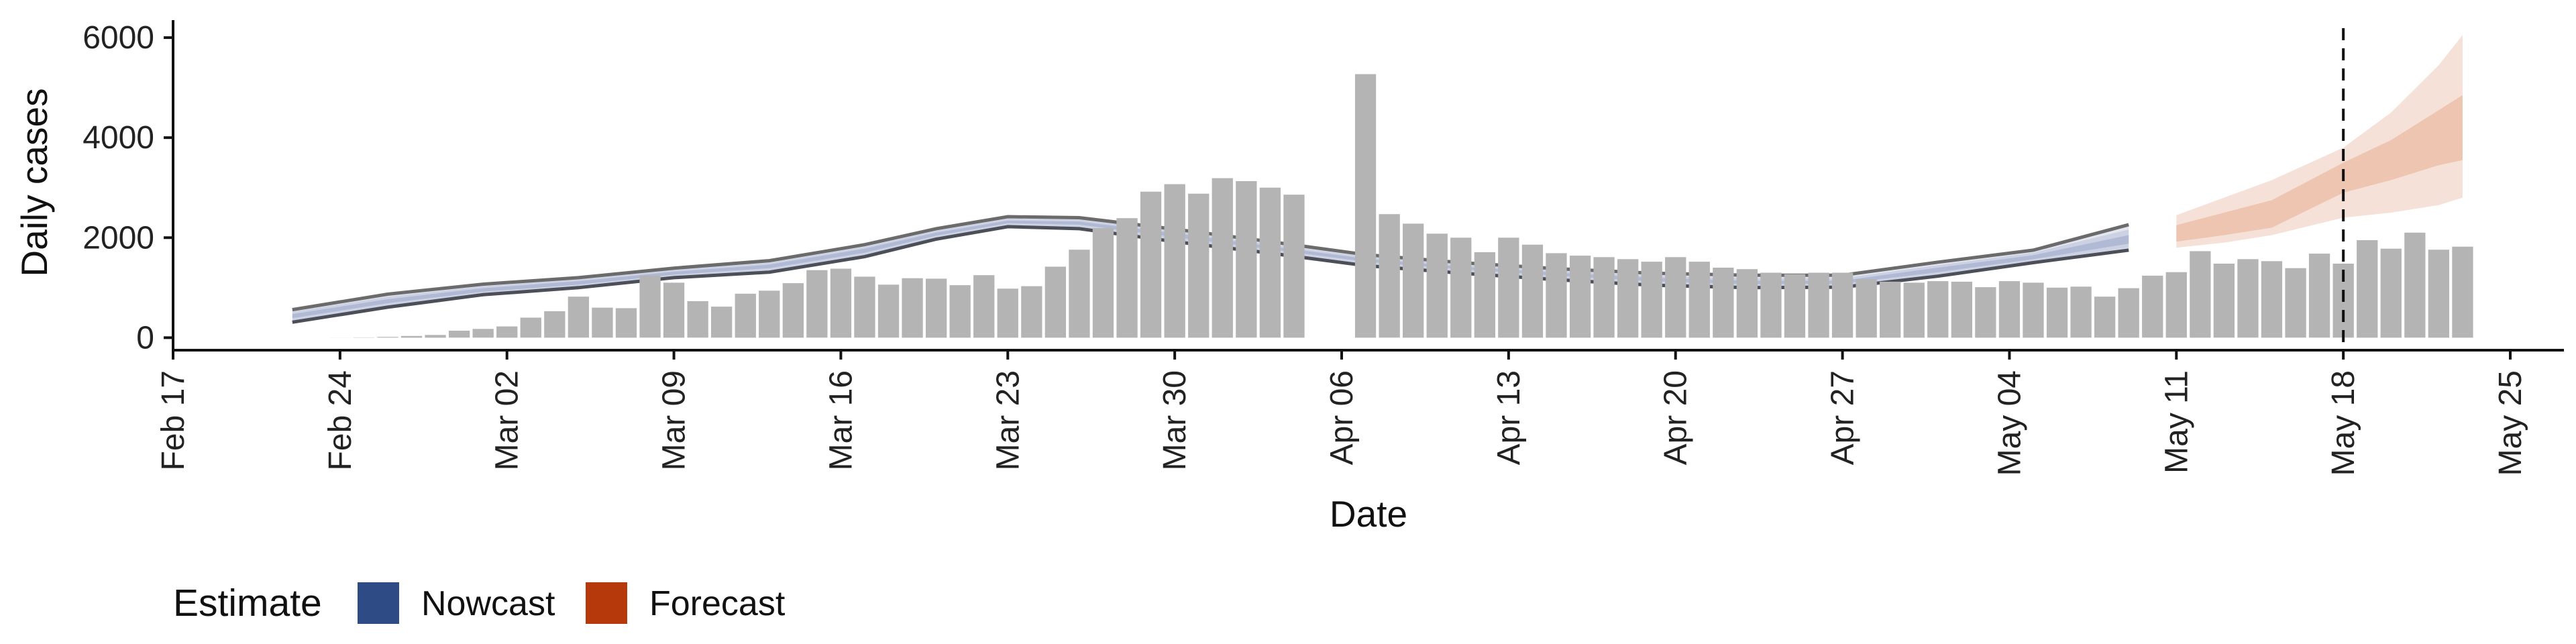 This screenshot has width=2576, height=644. I want to click on forecast-inner-band, so click(2319, 168).